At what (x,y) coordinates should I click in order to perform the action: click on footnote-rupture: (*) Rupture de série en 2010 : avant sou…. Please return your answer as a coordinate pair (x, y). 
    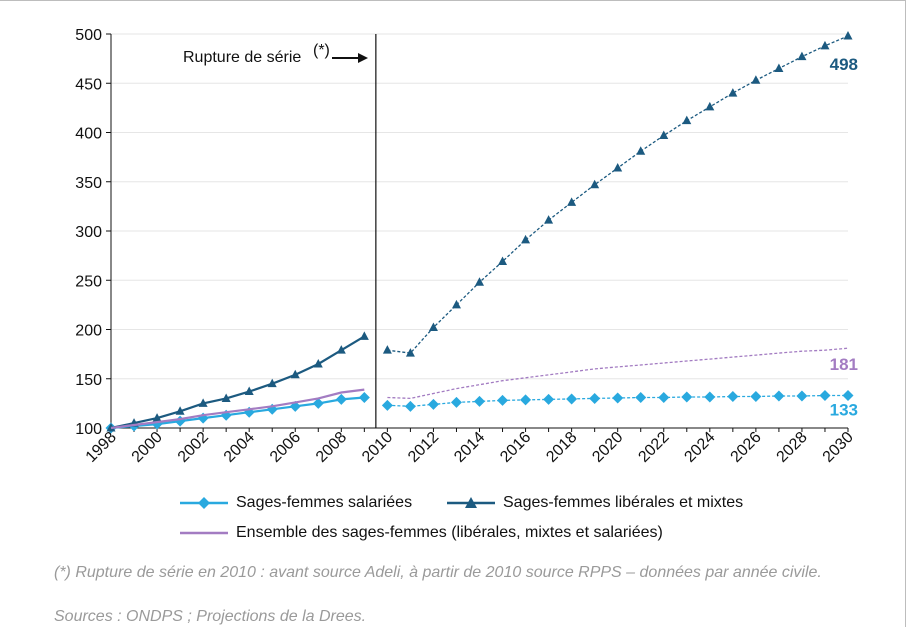
    Looking at the image, I should click on (438, 572).